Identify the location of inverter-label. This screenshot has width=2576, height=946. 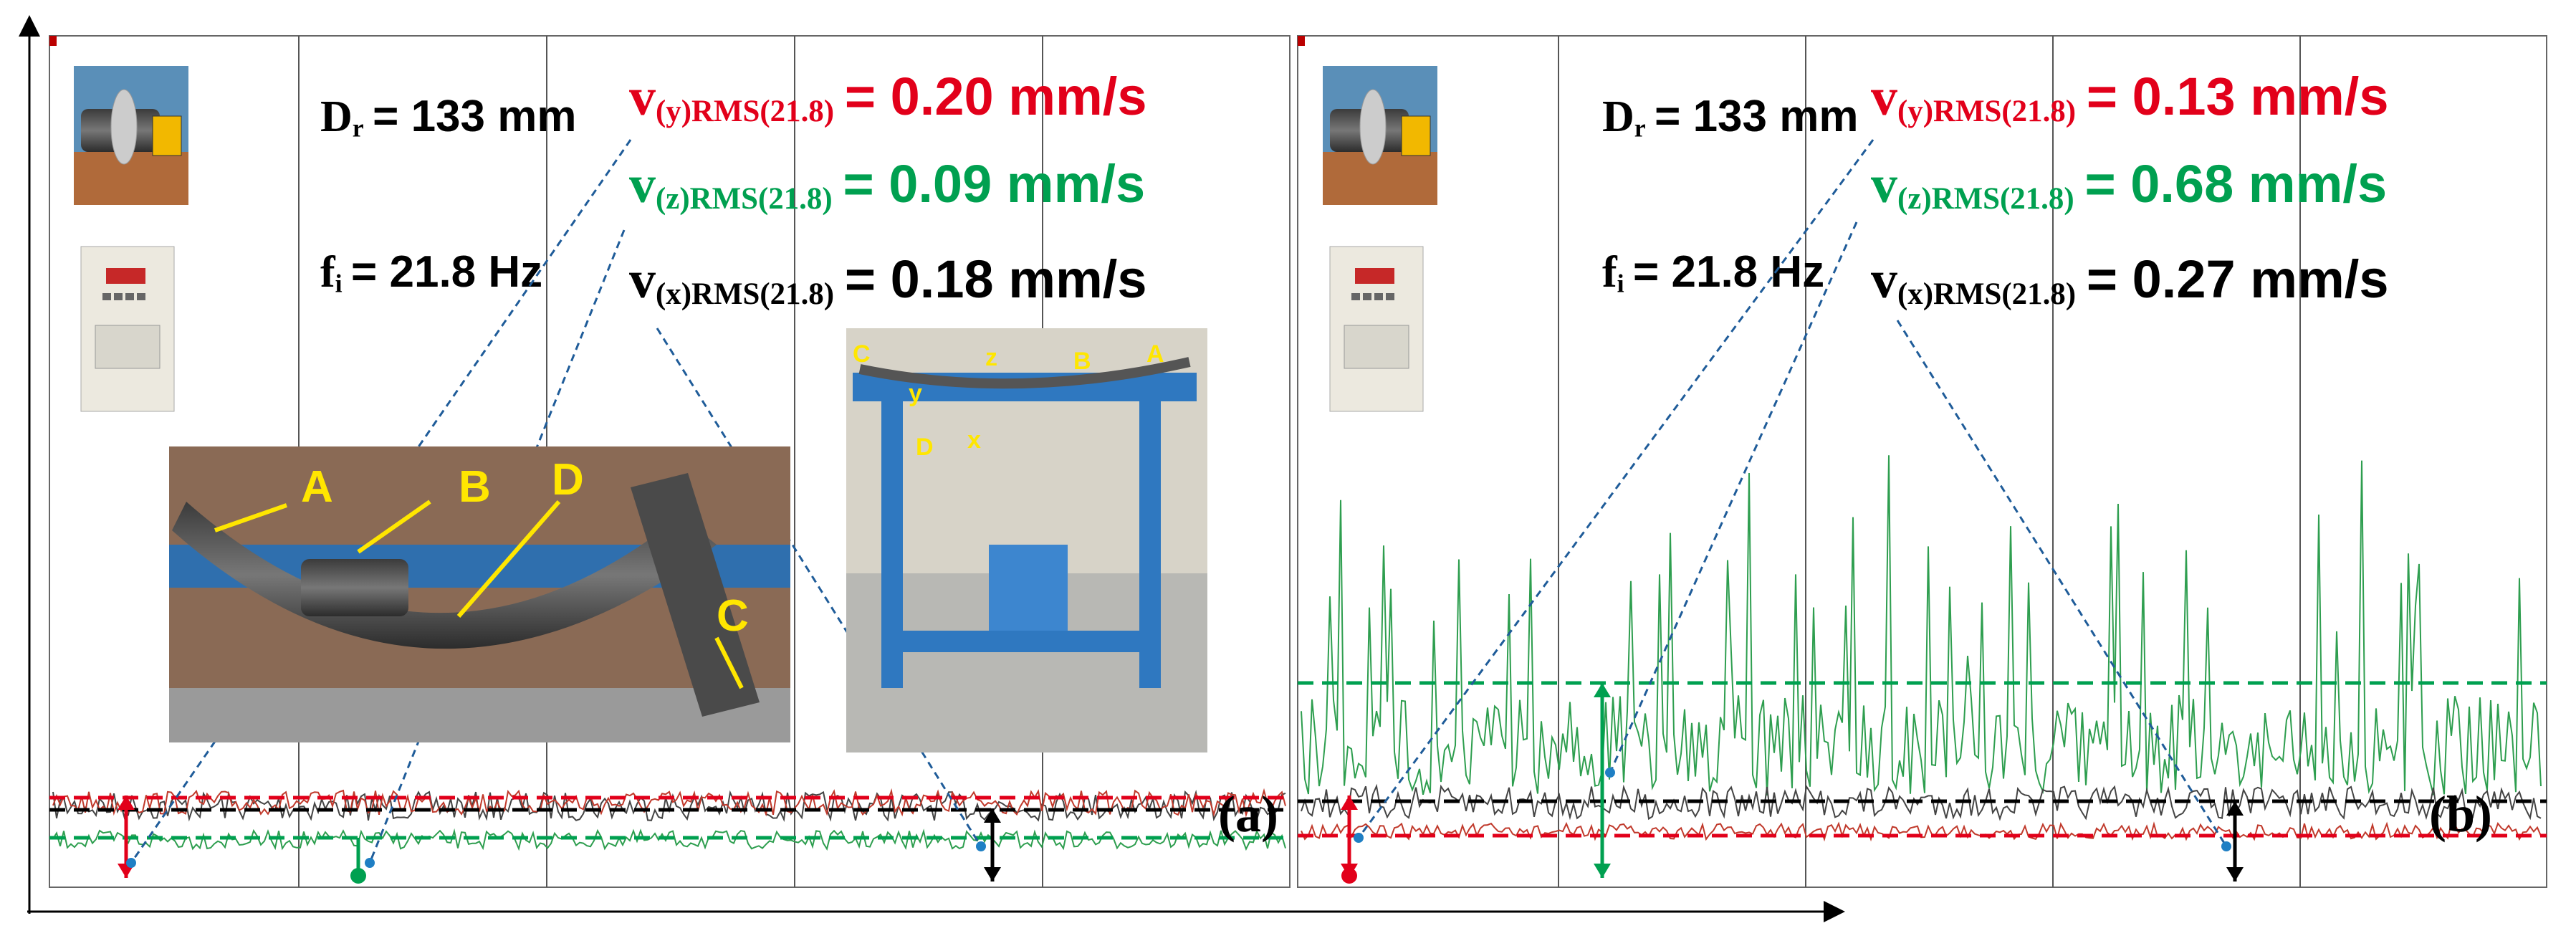
(128, 347).